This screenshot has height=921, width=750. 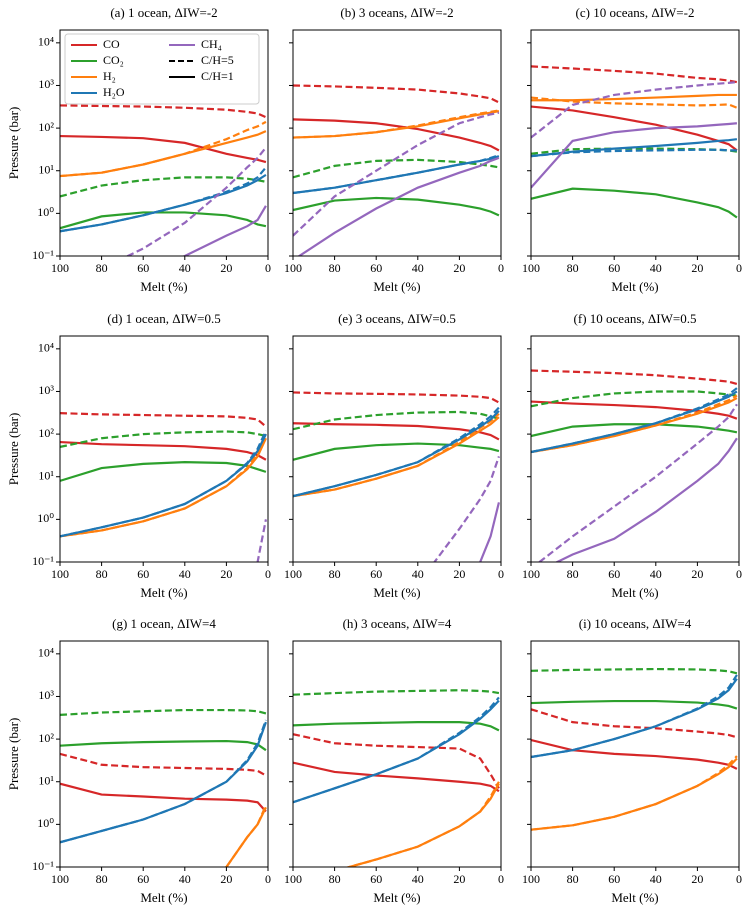 What do you see at coordinates (211, 44) in the screenshot?
I see `legend-label: CH₄` at bounding box center [211, 44].